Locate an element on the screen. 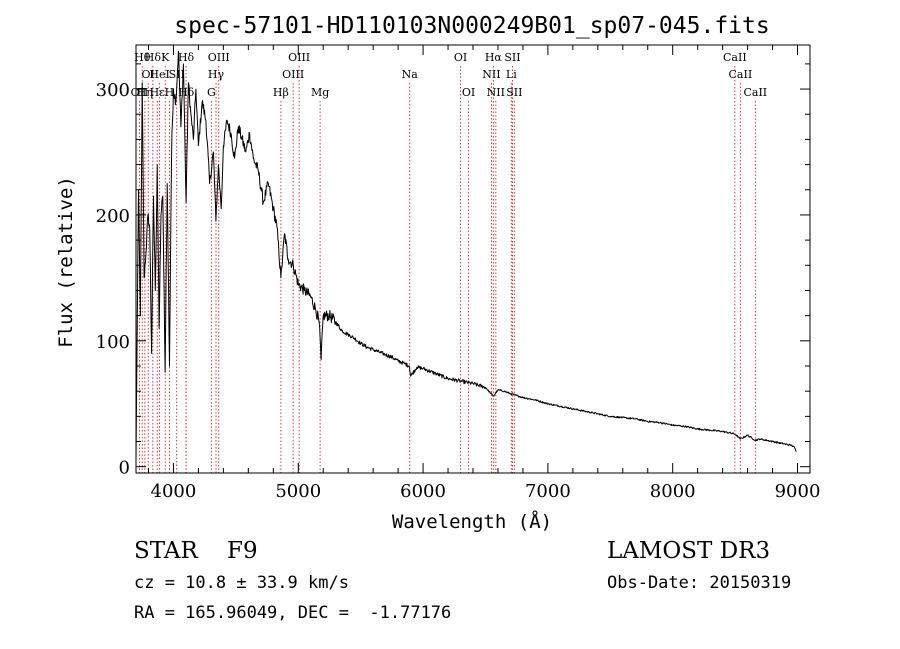 The width and height of the screenshot is (900, 649). marker-label-21: OI is located at coordinates (468, 92).